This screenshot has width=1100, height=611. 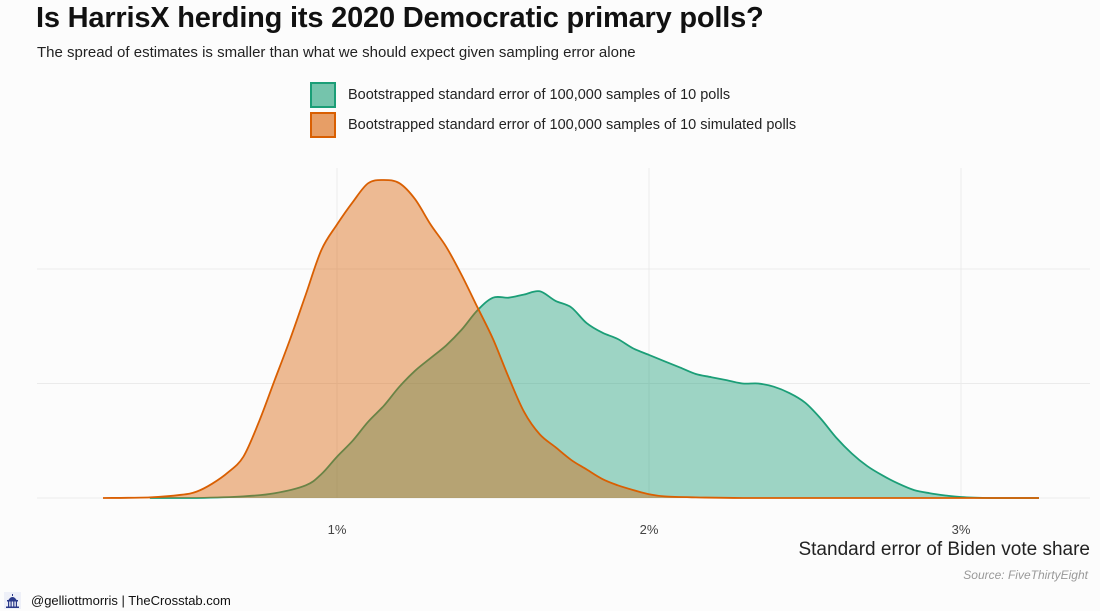 I want to click on source-note: Source: FiveThirtyEight, so click(x=1025, y=575).